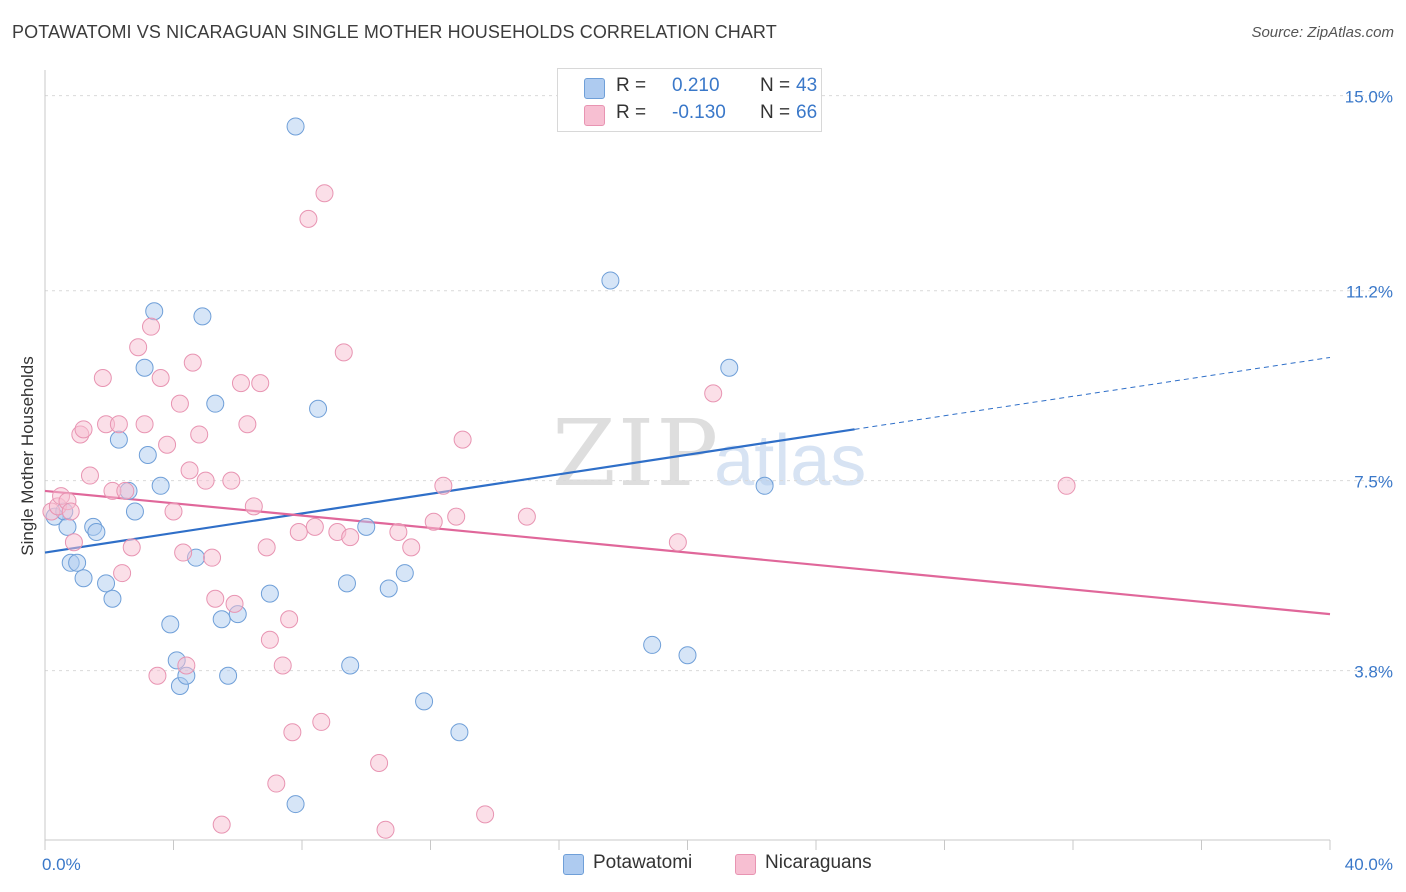 Image resolution: width=1406 pixels, height=892 pixels. What do you see at coordinates (1369, 864) in the screenshot?
I see `x-tick-label: 40.0%` at bounding box center [1369, 864].